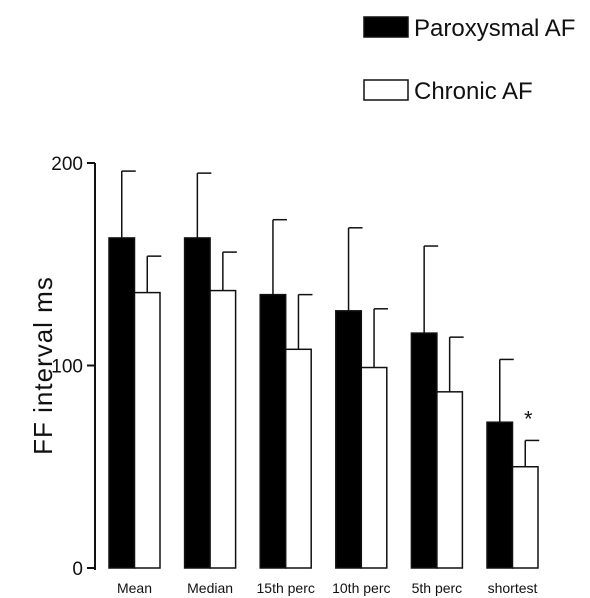 This screenshot has height=598, width=590. Describe the element at coordinates (67, 164) in the screenshot. I see `y-tick-label: 200` at that location.